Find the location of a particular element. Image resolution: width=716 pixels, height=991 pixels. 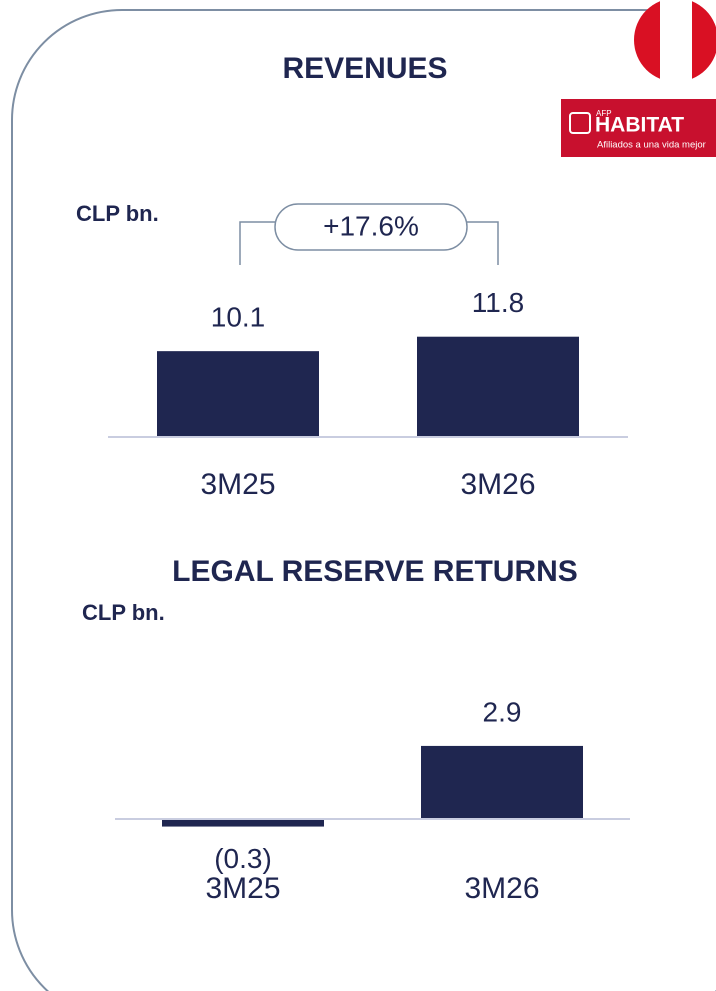

value-label: 10.1 is located at coordinates (238, 317).